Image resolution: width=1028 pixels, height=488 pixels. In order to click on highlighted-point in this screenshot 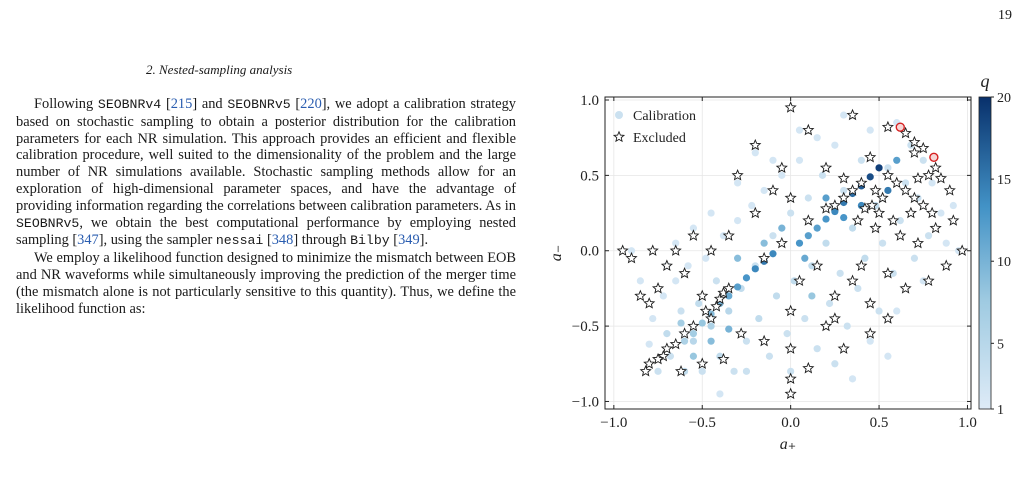, I will do `click(900, 127)`.